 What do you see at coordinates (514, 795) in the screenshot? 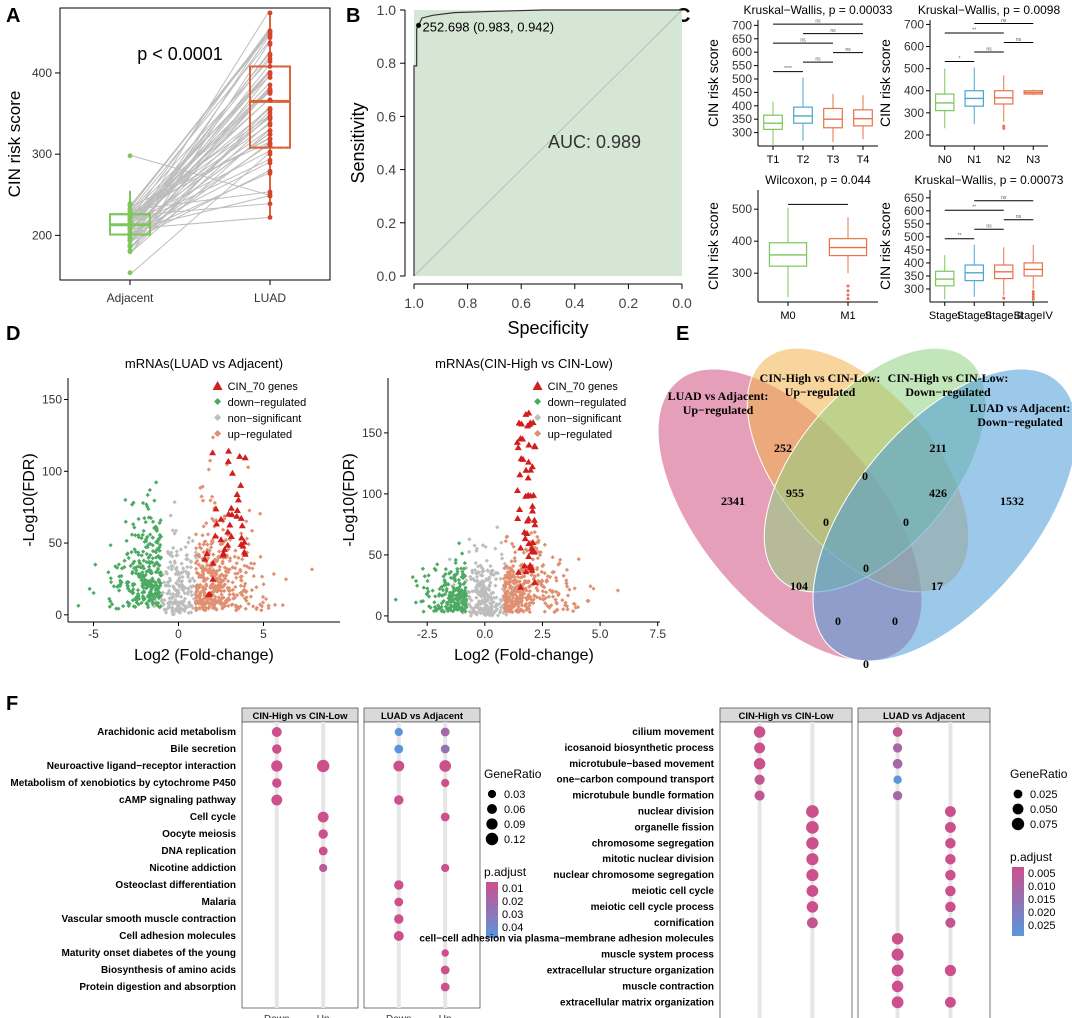
I see `legend-label: 0.03` at bounding box center [514, 795].